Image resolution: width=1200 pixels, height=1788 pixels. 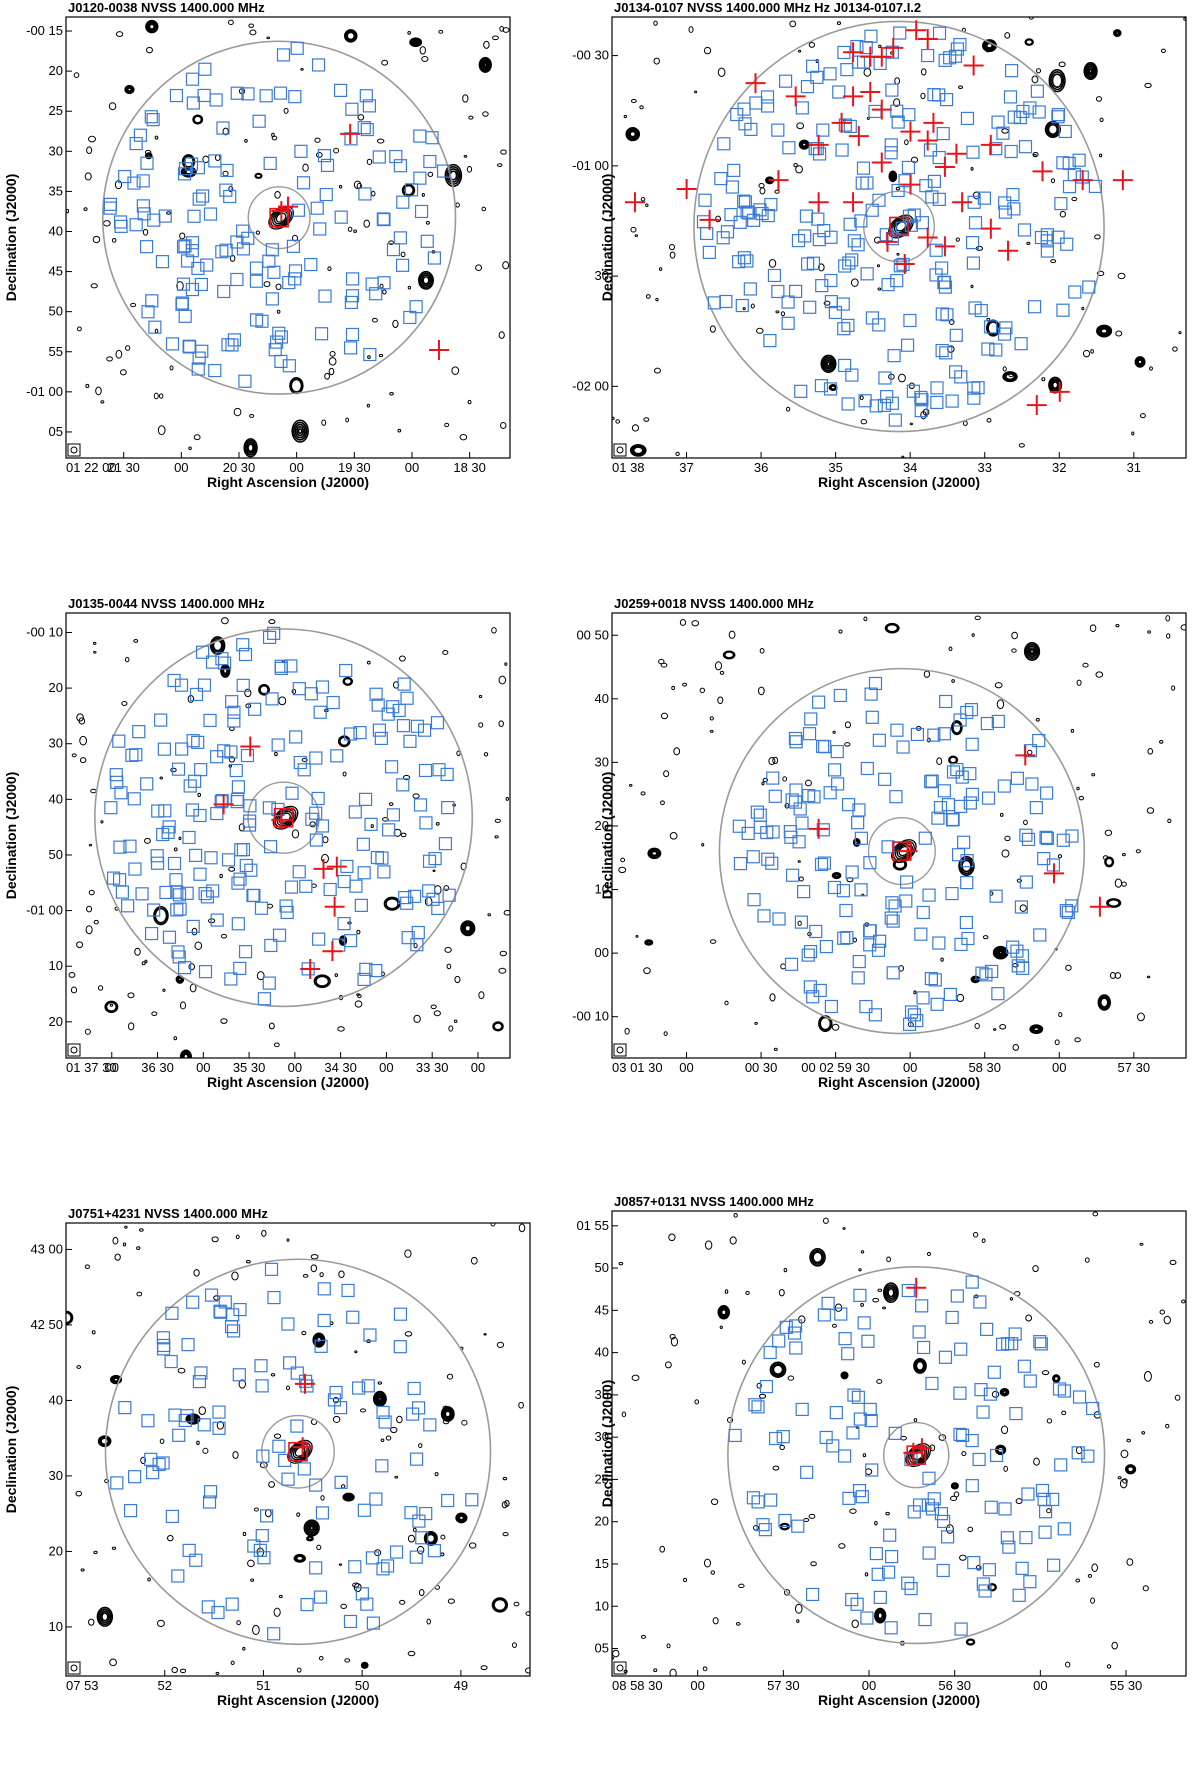 I want to click on y-tick-label: 45, so click(x=56, y=271).